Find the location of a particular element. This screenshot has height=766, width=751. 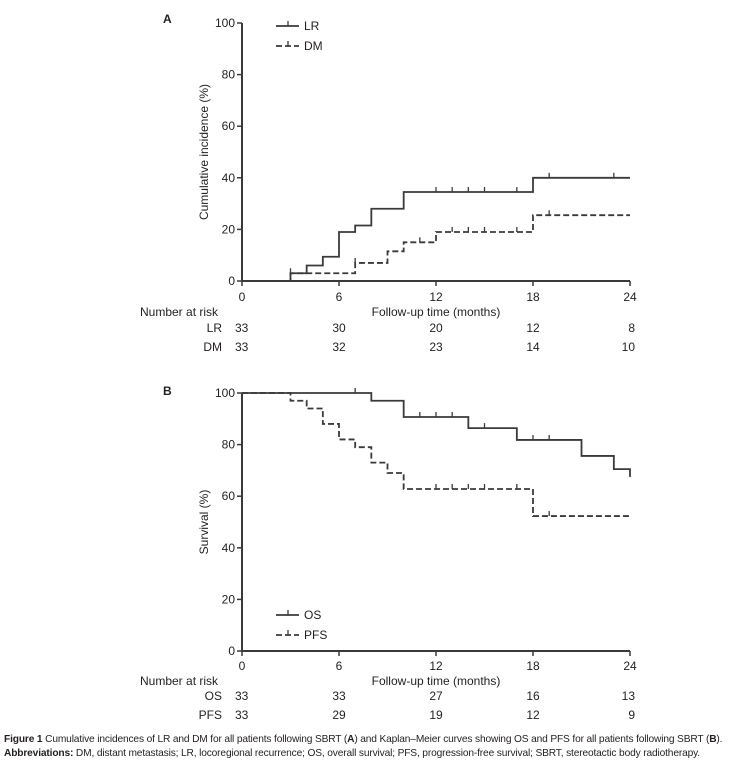

panel-letter: B is located at coordinates (167, 391).